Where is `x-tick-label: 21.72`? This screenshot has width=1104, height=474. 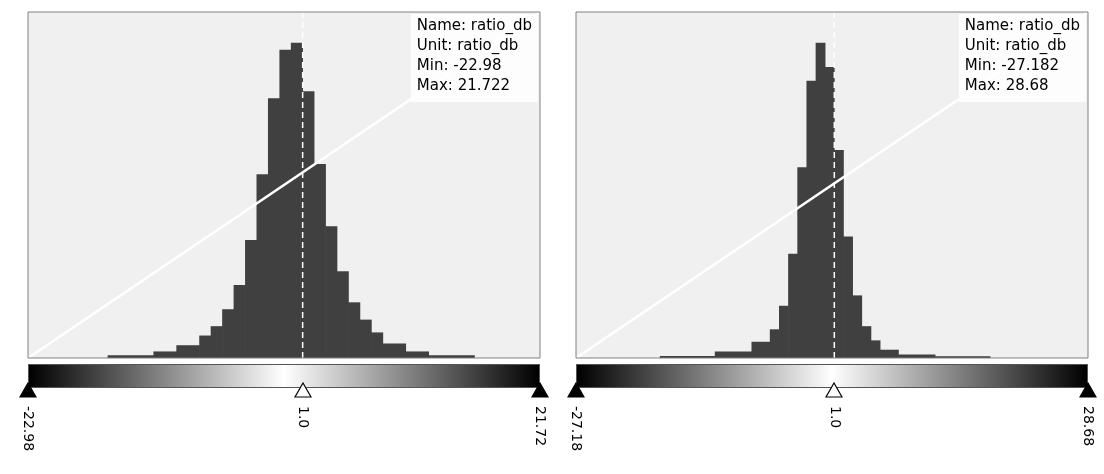
x-tick-label: 21.72 is located at coordinates (541, 426).